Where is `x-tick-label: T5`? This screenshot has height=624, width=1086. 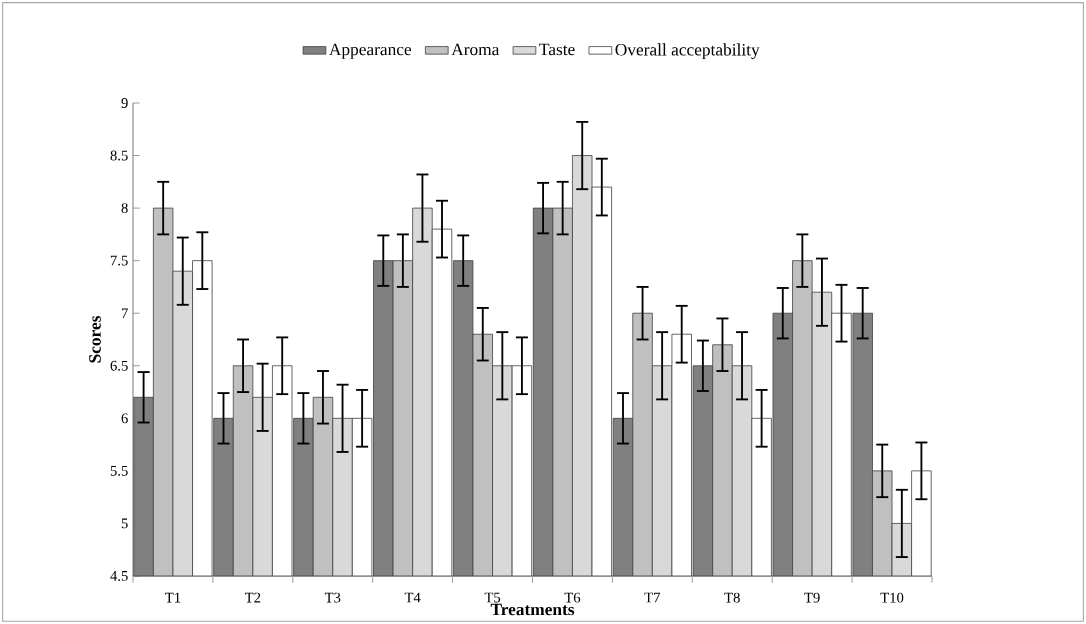 x-tick-label: T5 is located at coordinates (492, 597).